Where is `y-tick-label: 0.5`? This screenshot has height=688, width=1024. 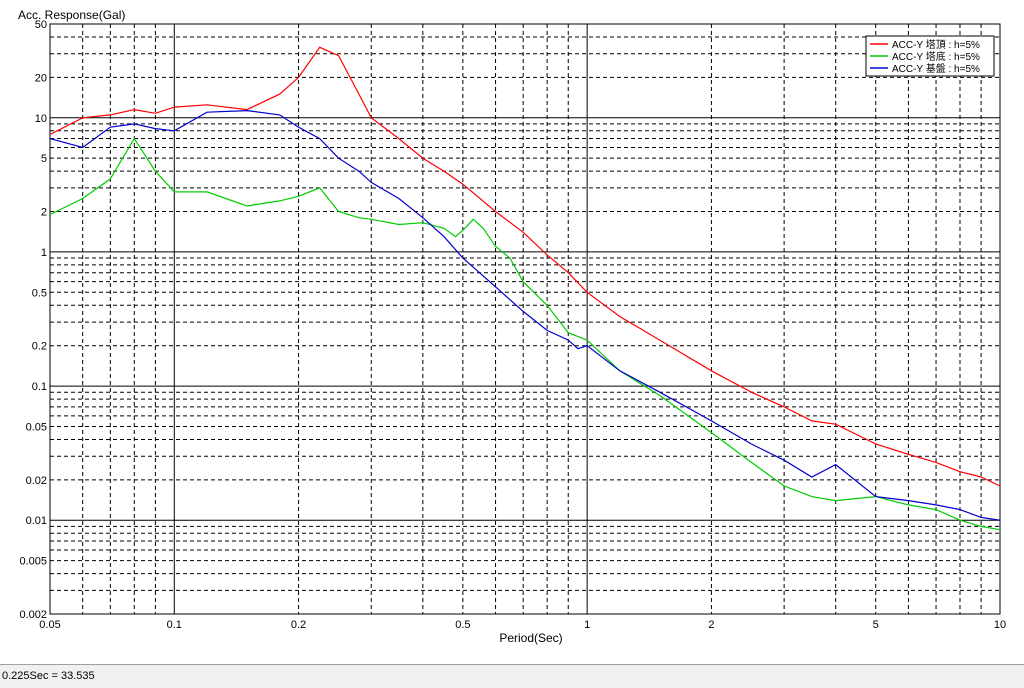
y-tick-label: 0.5 is located at coordinates (39, 293).